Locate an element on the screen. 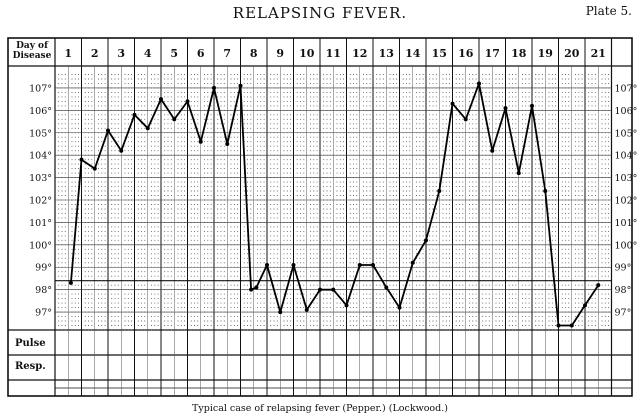  y-tick-label-left: 98° is located at coordinates (43, 290).